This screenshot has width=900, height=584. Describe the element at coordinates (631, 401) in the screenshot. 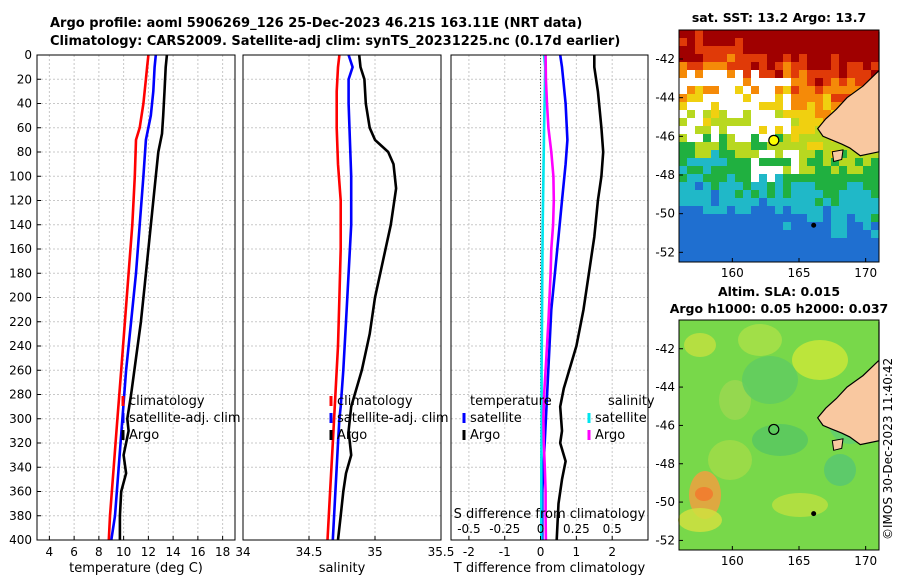

I see `legend-title-salinity: salinity` at that location.